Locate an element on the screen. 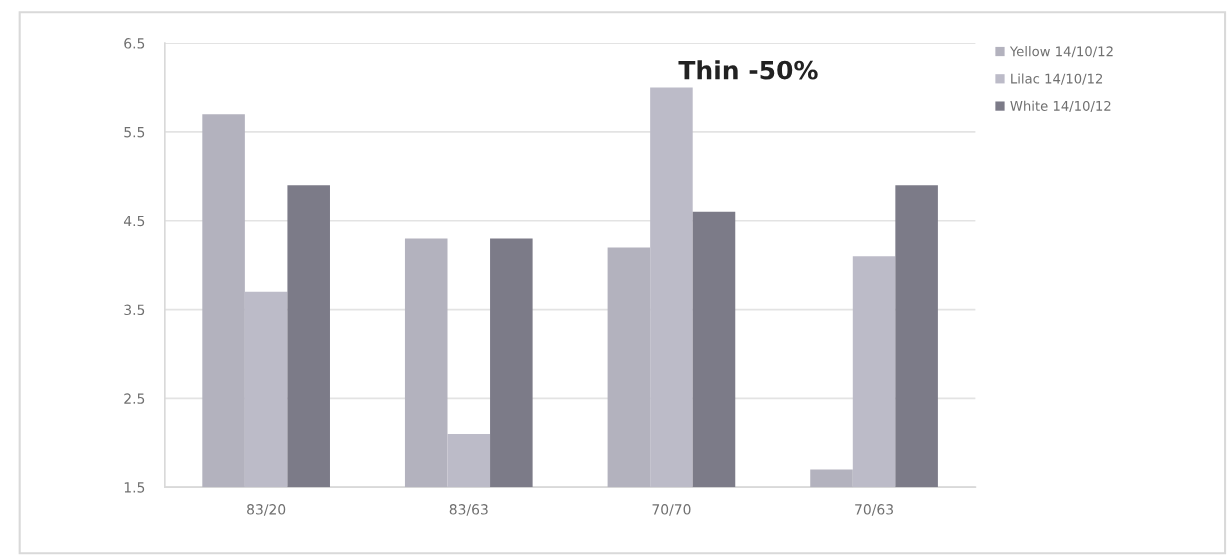 This screenshot has width=1230, height=560. y-tick-label: 5.5 is located at coordinates (134, 132).